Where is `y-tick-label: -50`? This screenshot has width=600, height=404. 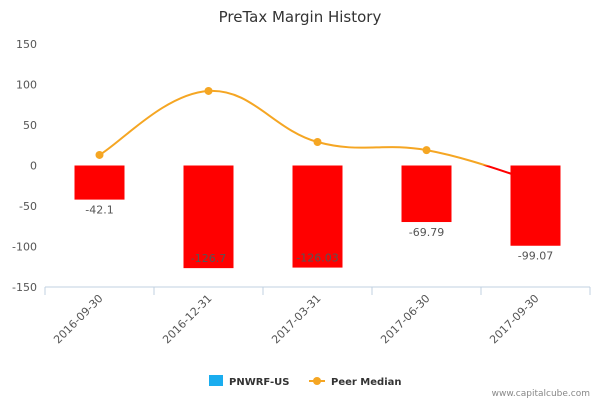
y-tick-label: -50 is located at coordinates (28, 206).